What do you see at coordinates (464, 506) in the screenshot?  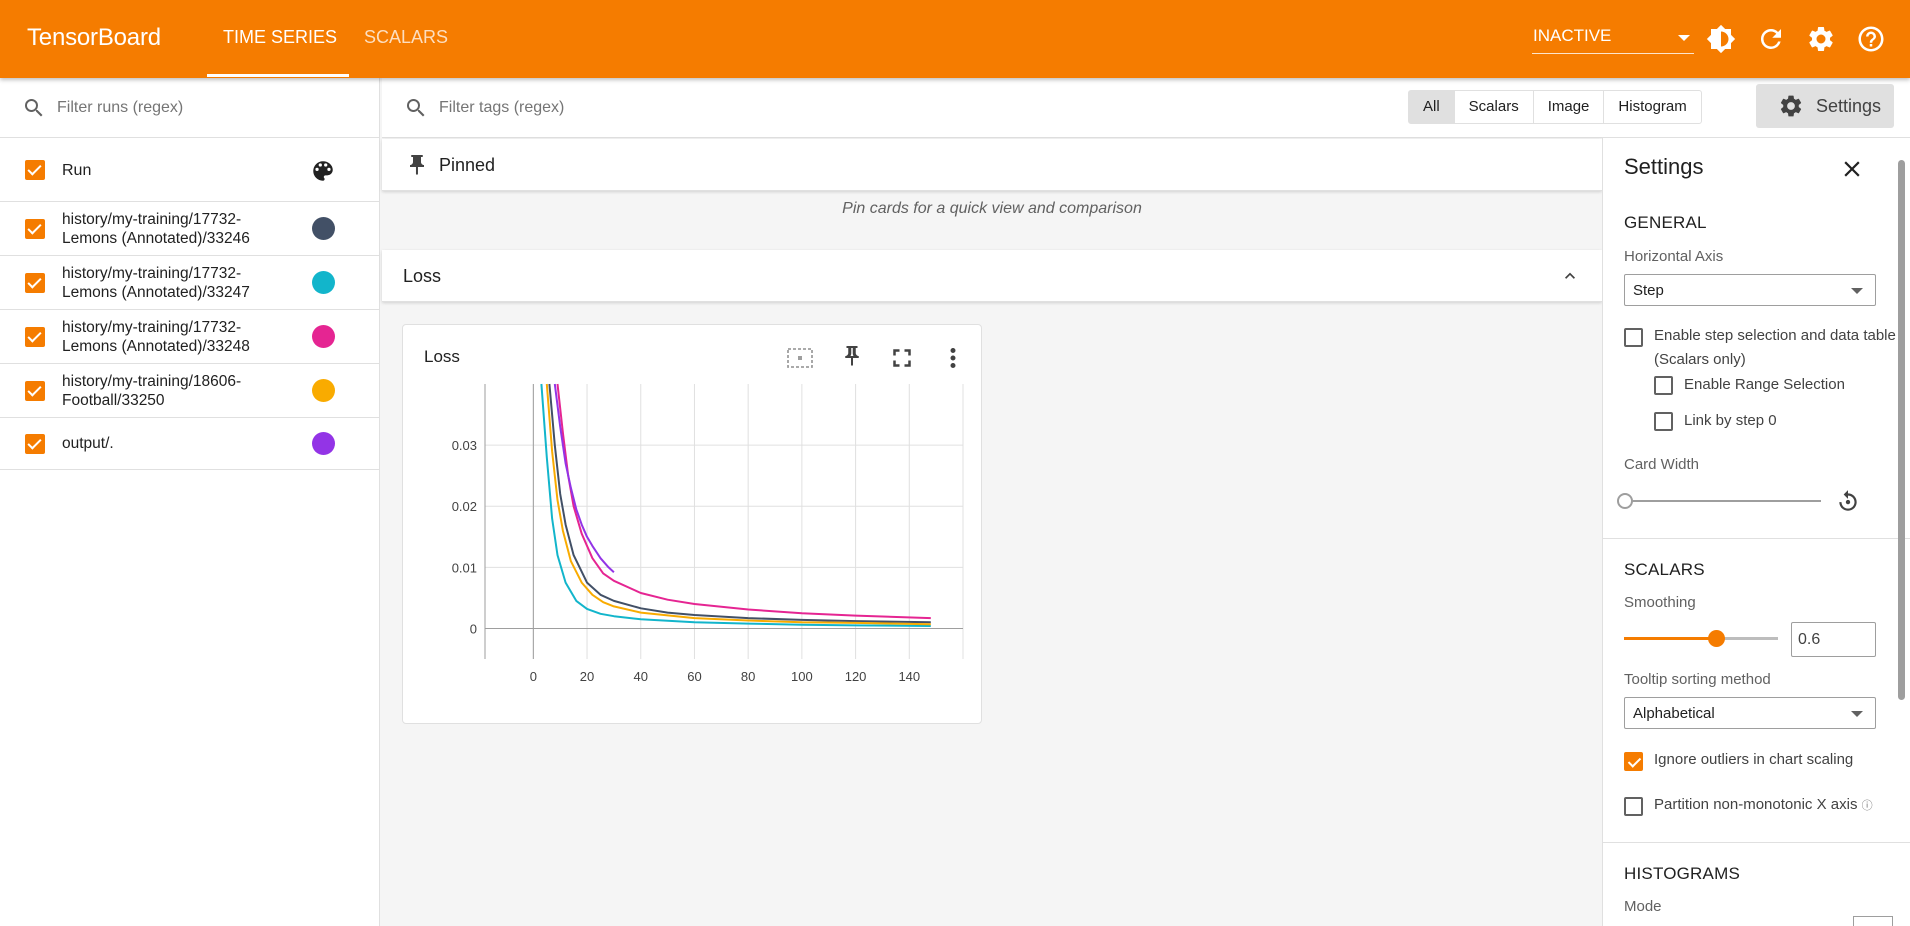 I see `y-tick-label: 0.02` at bounding box center [464, 506].